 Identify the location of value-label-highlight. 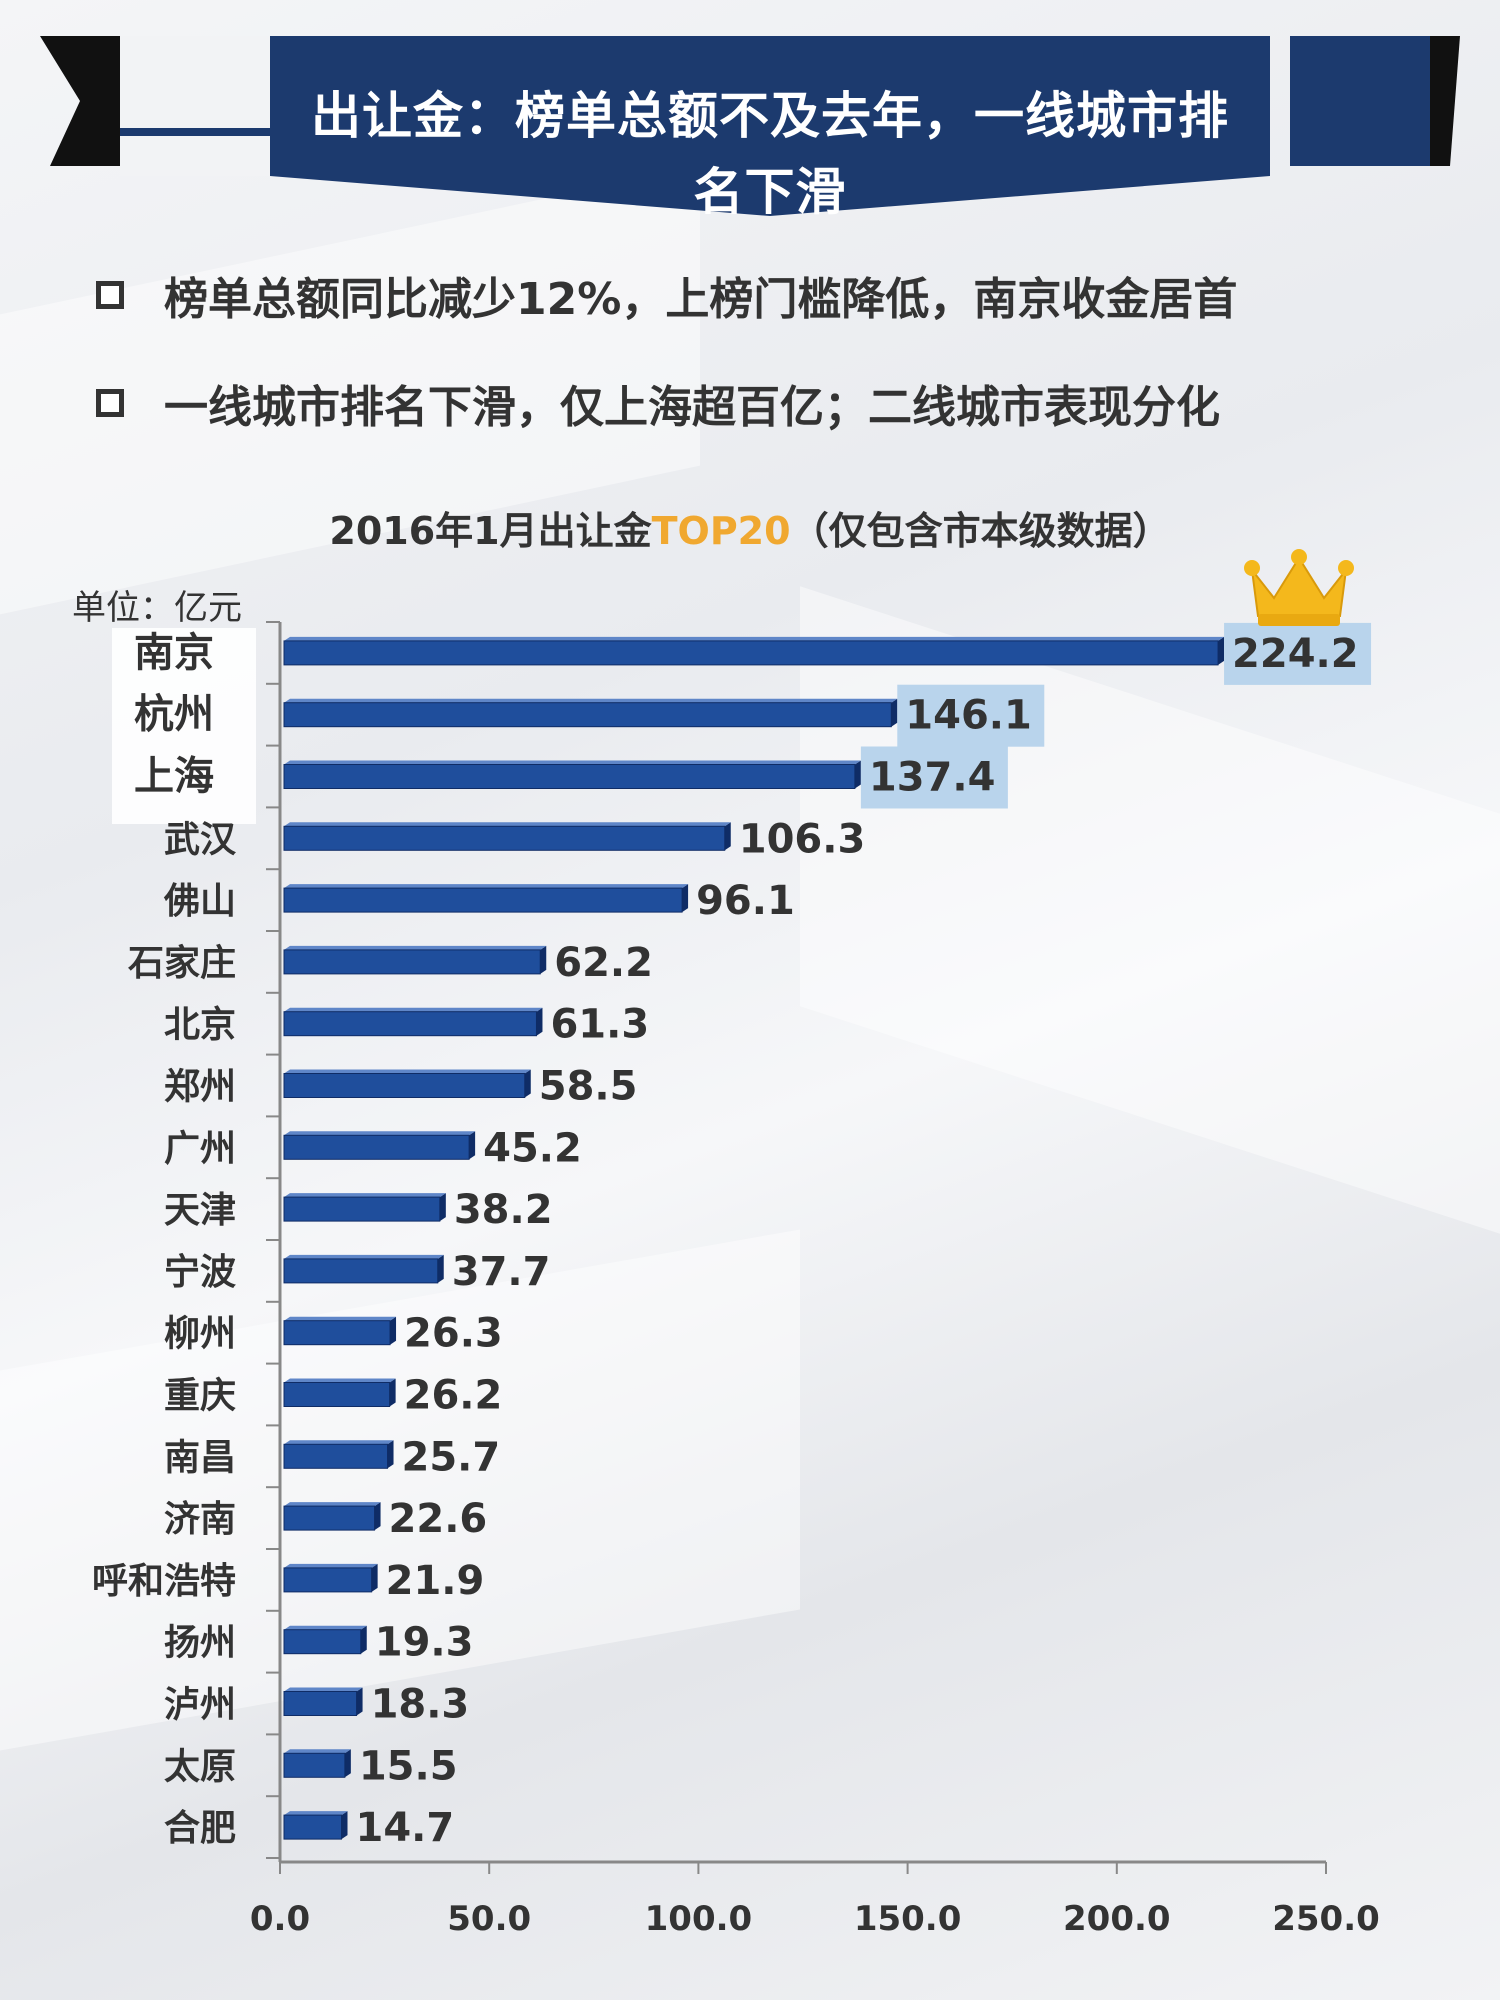
(1298, 653).